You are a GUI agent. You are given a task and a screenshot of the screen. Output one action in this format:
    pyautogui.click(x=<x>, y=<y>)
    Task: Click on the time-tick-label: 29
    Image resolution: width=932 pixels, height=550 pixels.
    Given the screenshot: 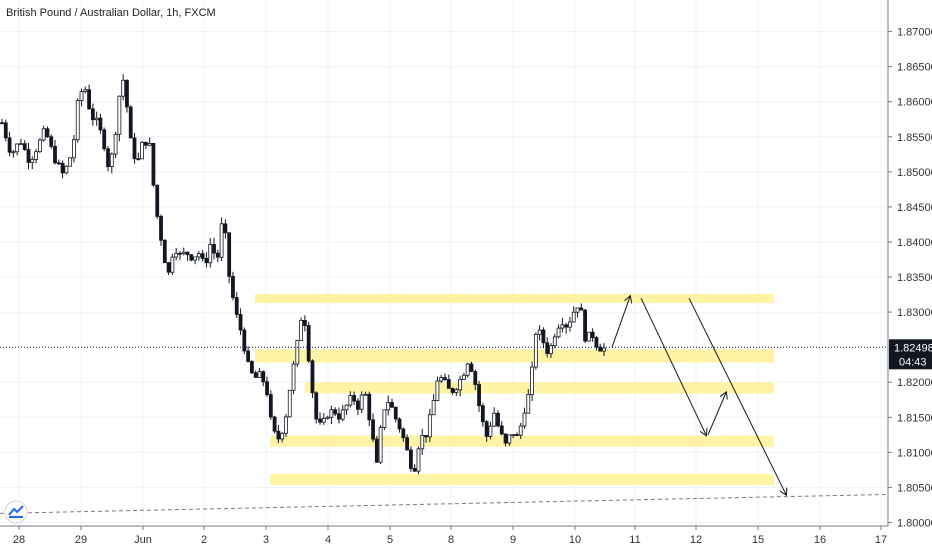 What is the action you would take?
    pyautogui.click(x=81, y=540)
    